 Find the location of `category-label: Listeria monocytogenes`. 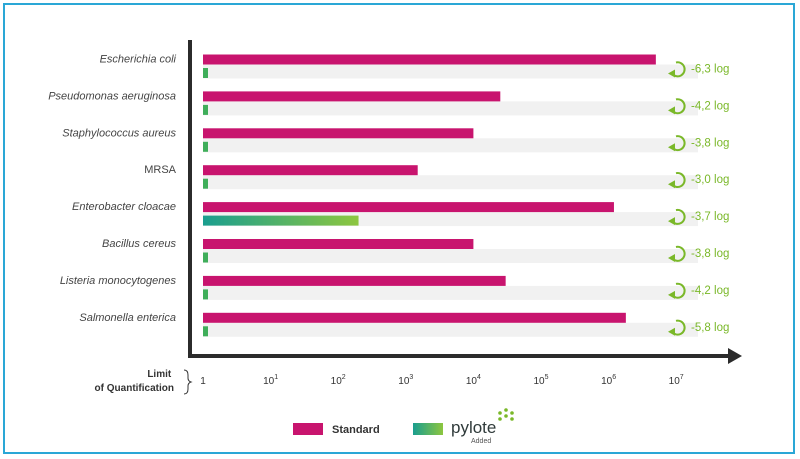

category-label: Listeria monocytogenes is located at coordinates (118, 281).